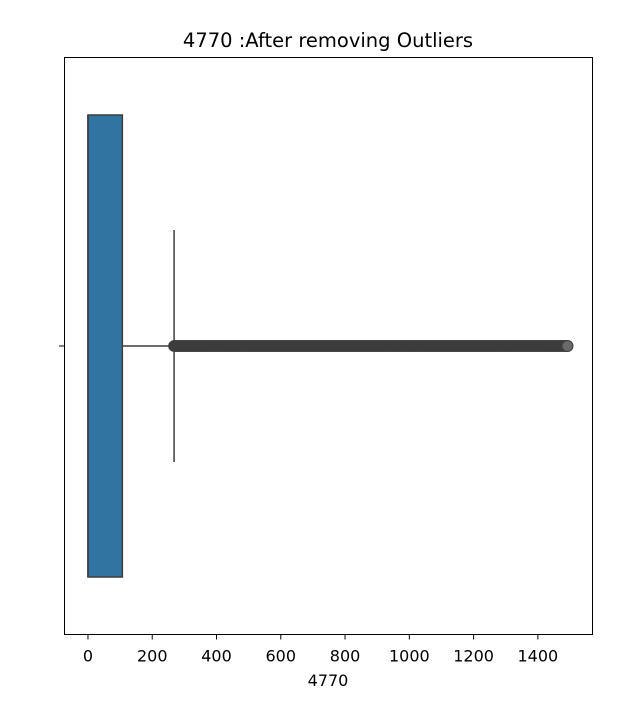 The image size is (640, 704). What do you see at coordinates (538, 656) in the screenshot?
I see `x-tick-label: 1400` at bounding box center [538, 656].